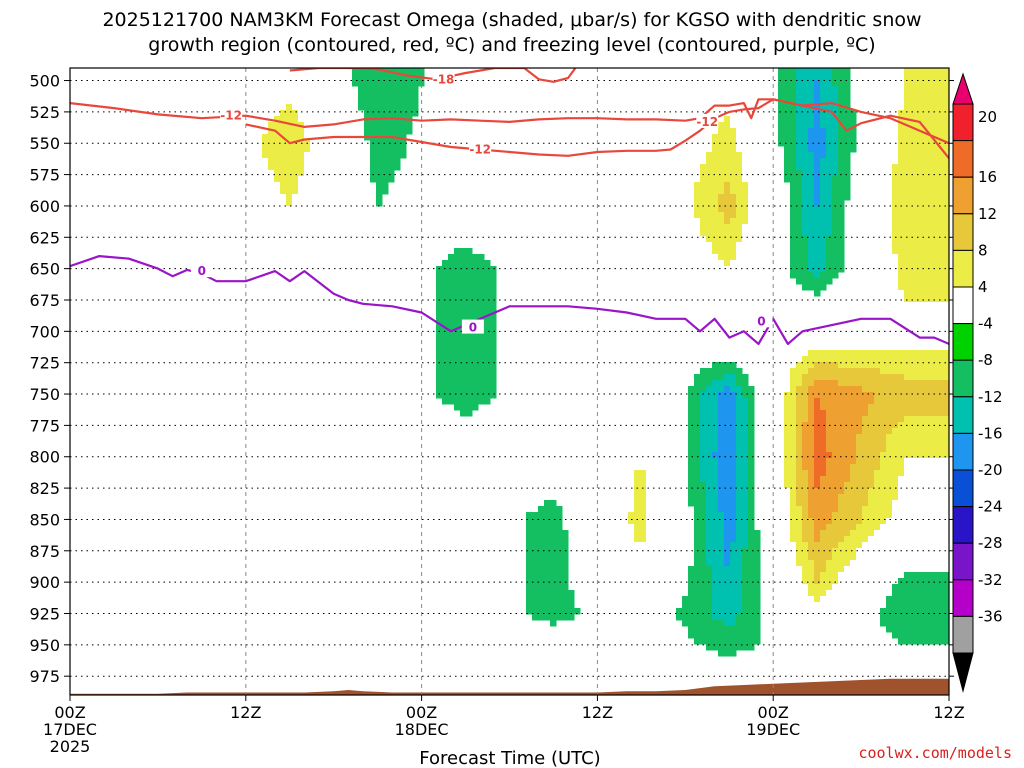 Image resolution: width=1024 pixels, height=768 pixels. What do you see at coordinates (70, 746) in the screenshot?
I see `x-tick-year-label: 2025` at bounding box center [70, 746].